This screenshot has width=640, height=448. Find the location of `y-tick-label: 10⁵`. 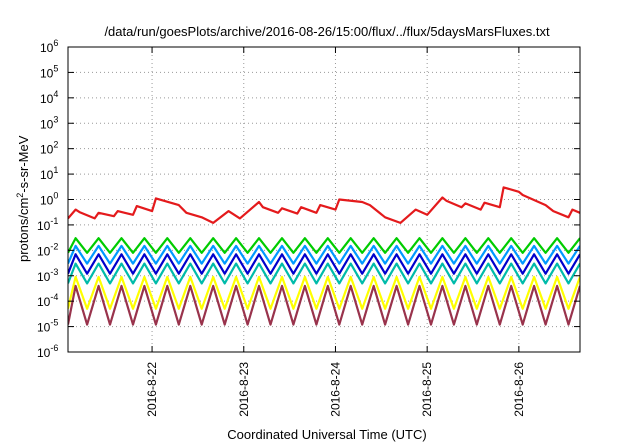

y-tick-label: 10⁵ is located at coordinates (49, 71).